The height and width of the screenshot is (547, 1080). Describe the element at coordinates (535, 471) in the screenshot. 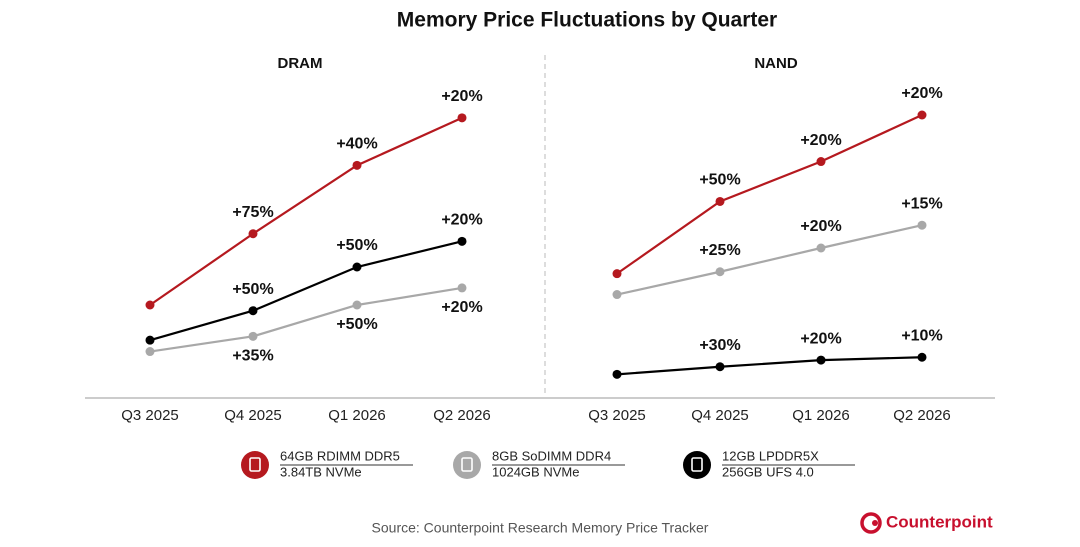

I see `legend-label: 1024GB NVMe` at that location.